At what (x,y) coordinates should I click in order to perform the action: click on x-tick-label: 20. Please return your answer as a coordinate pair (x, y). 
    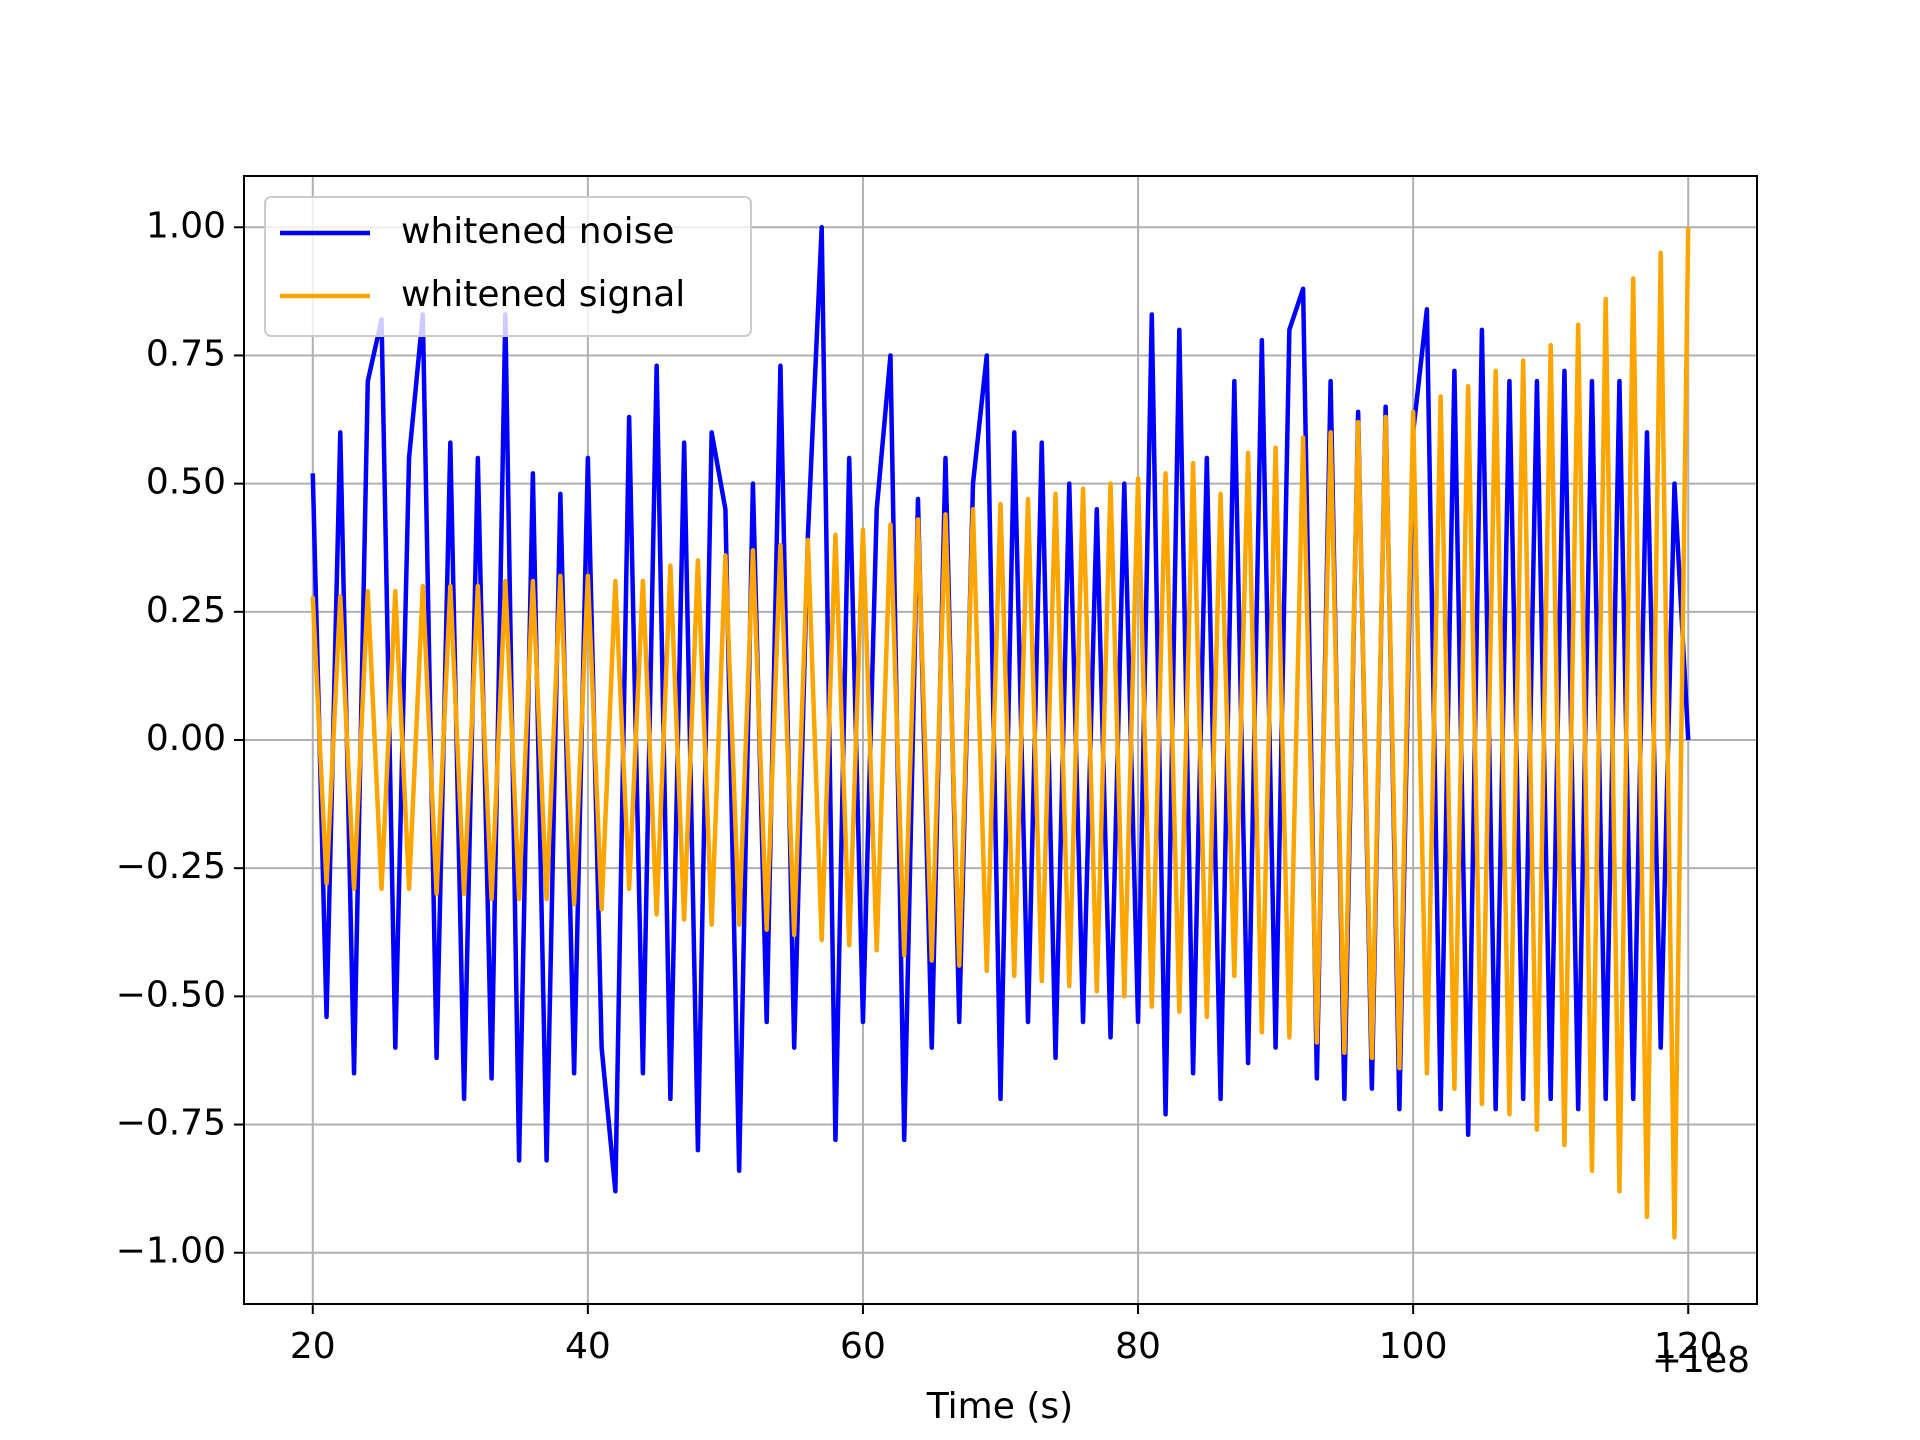
    Looking at the image, I should click on (313, 1346).